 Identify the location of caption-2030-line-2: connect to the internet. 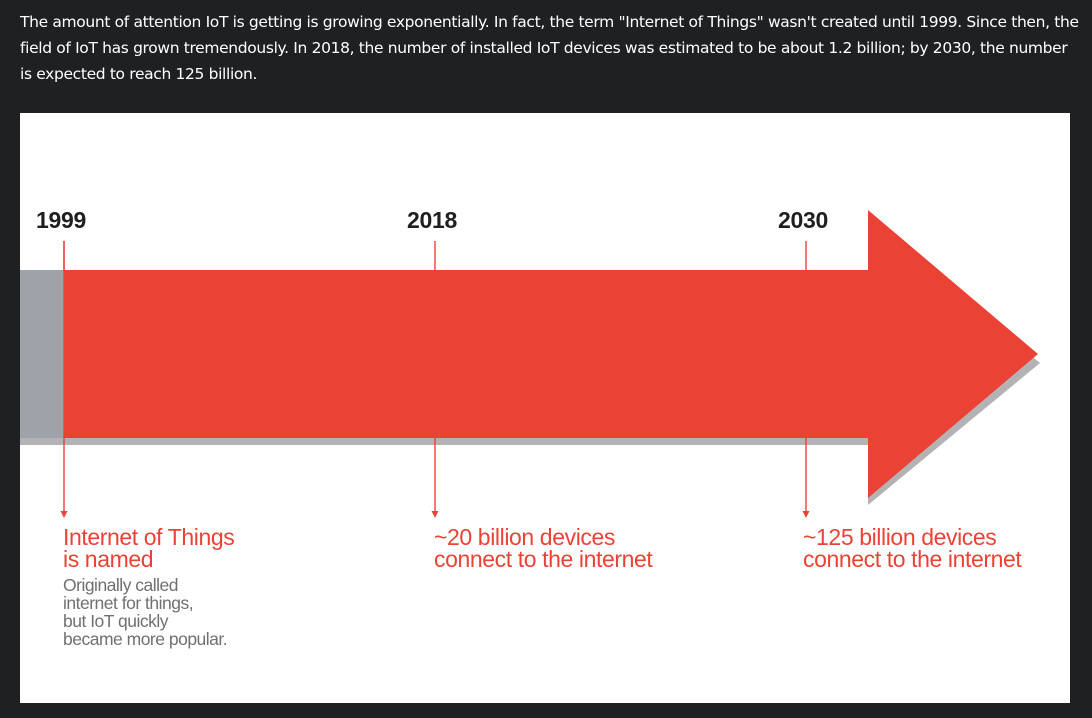
(912, 558).